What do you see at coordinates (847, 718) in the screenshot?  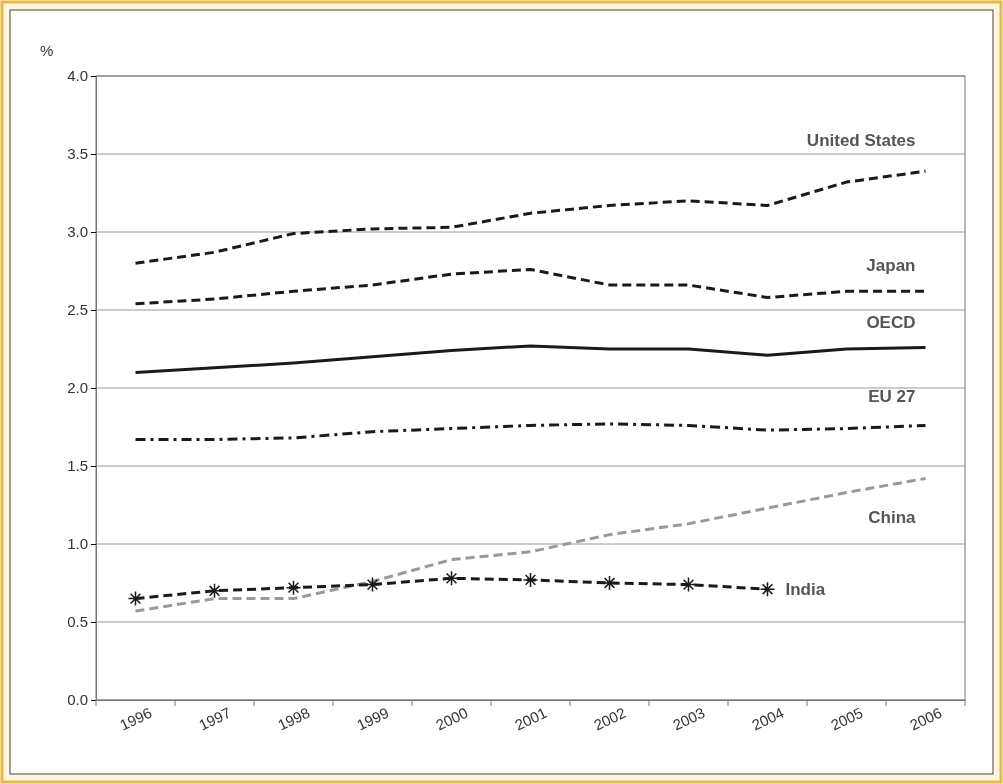 I see `x-tick-label: 2005` at bounding box center [847, 718].